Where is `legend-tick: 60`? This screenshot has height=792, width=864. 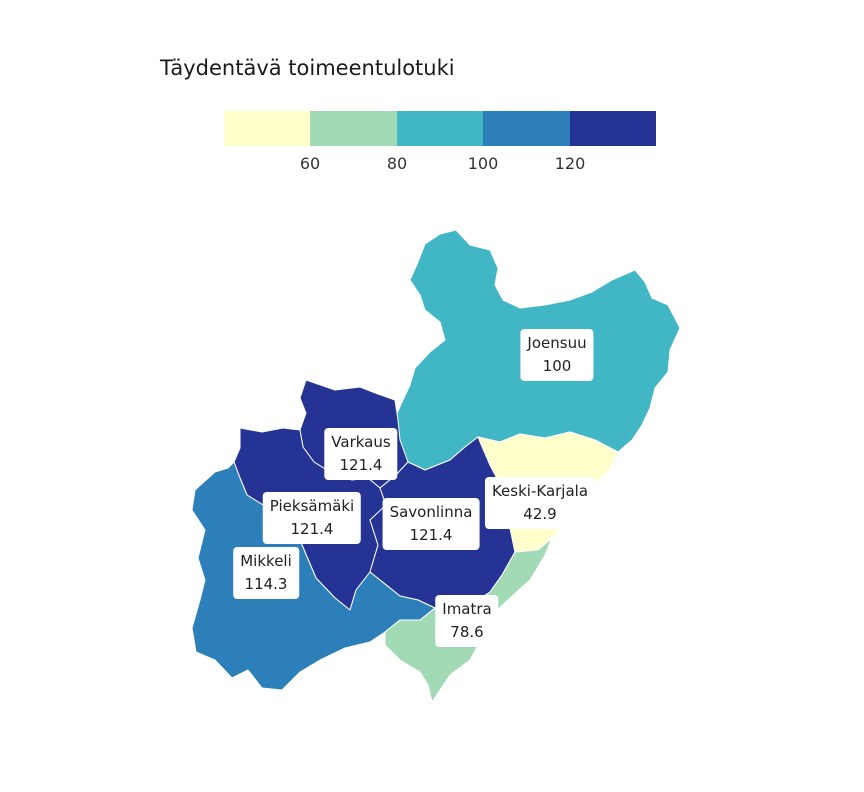
legend-tick: 60 is located at coordinates (310, 163).